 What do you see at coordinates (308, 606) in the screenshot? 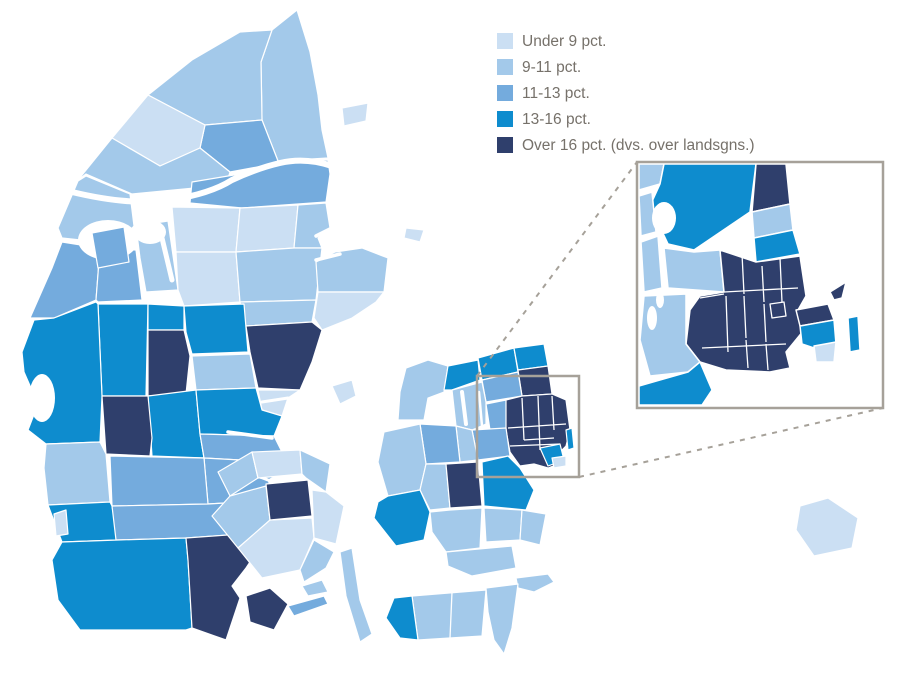
I see `region-aeroe` at bounding box center [308, 606].